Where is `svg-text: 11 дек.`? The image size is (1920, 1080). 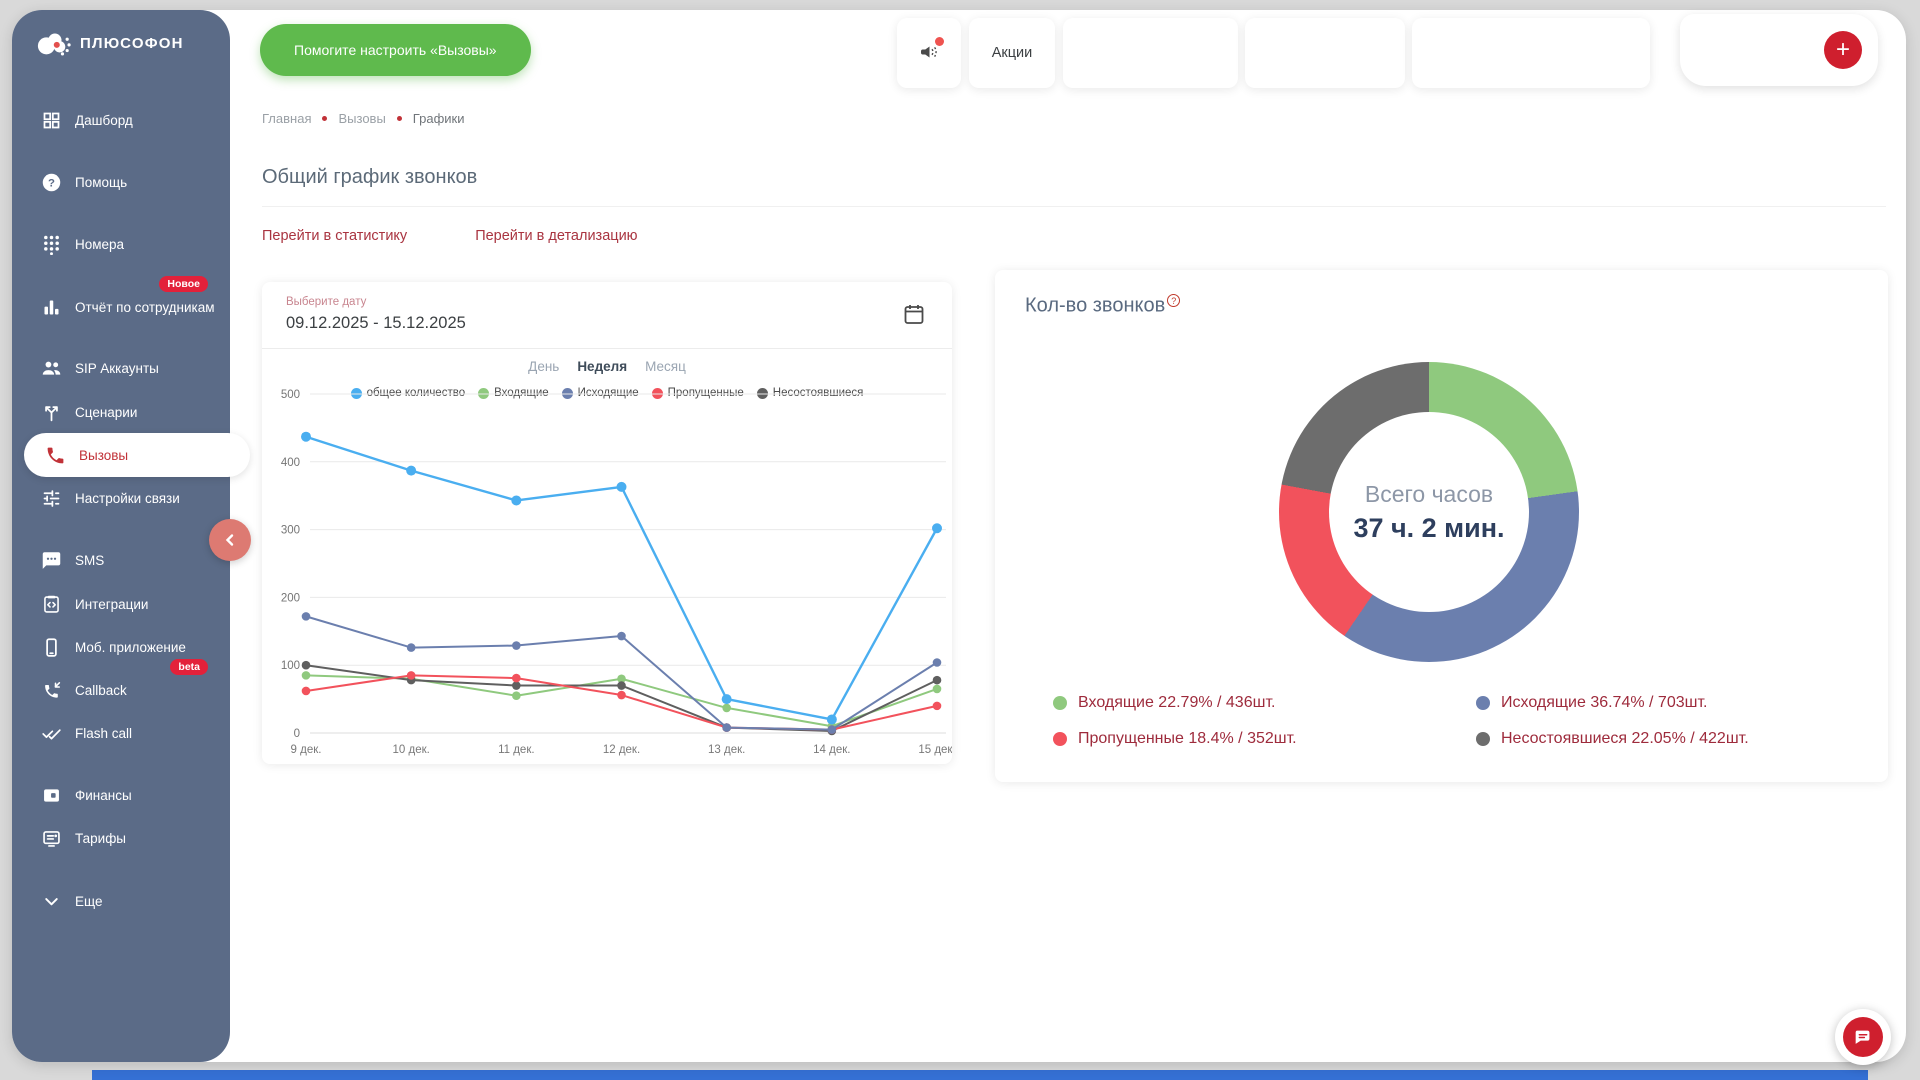 svg-text: 11 дек. is located at coordinates (516, 750).